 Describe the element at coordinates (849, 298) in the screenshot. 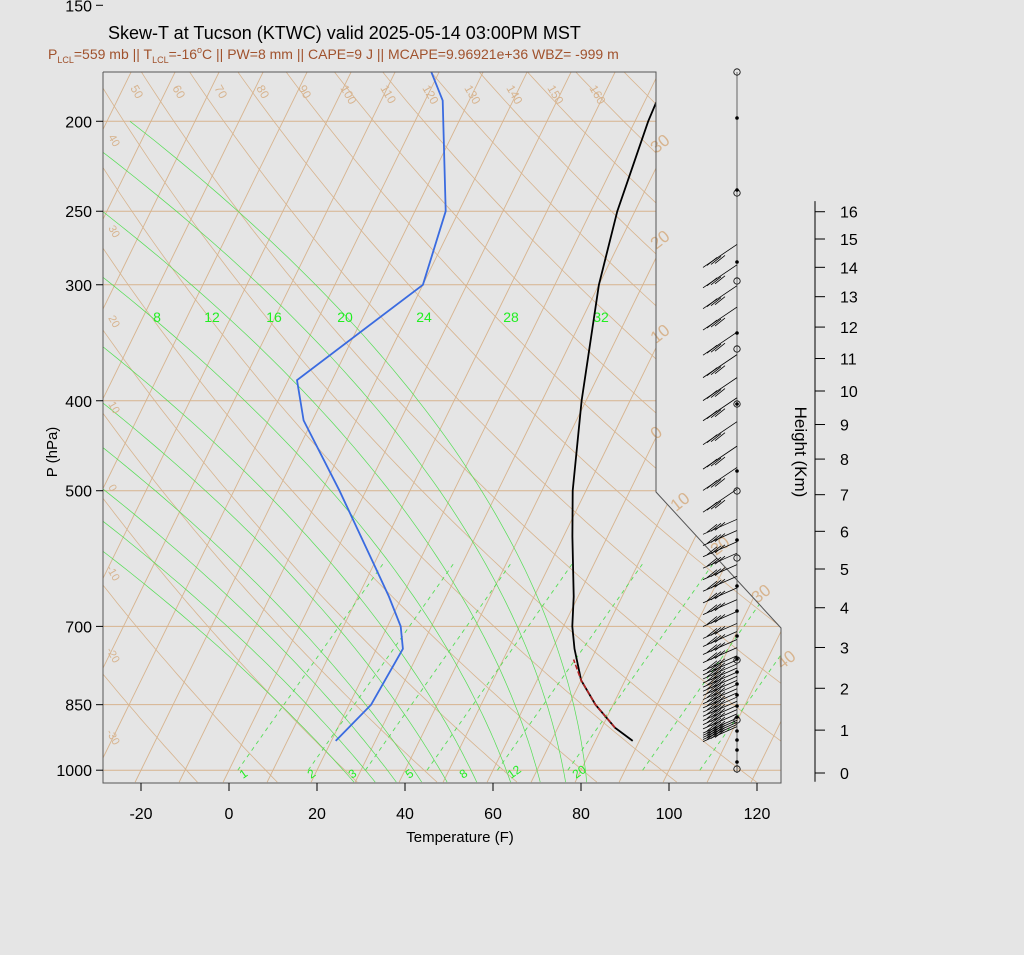

I see `height-tick-label: 13` at that location.